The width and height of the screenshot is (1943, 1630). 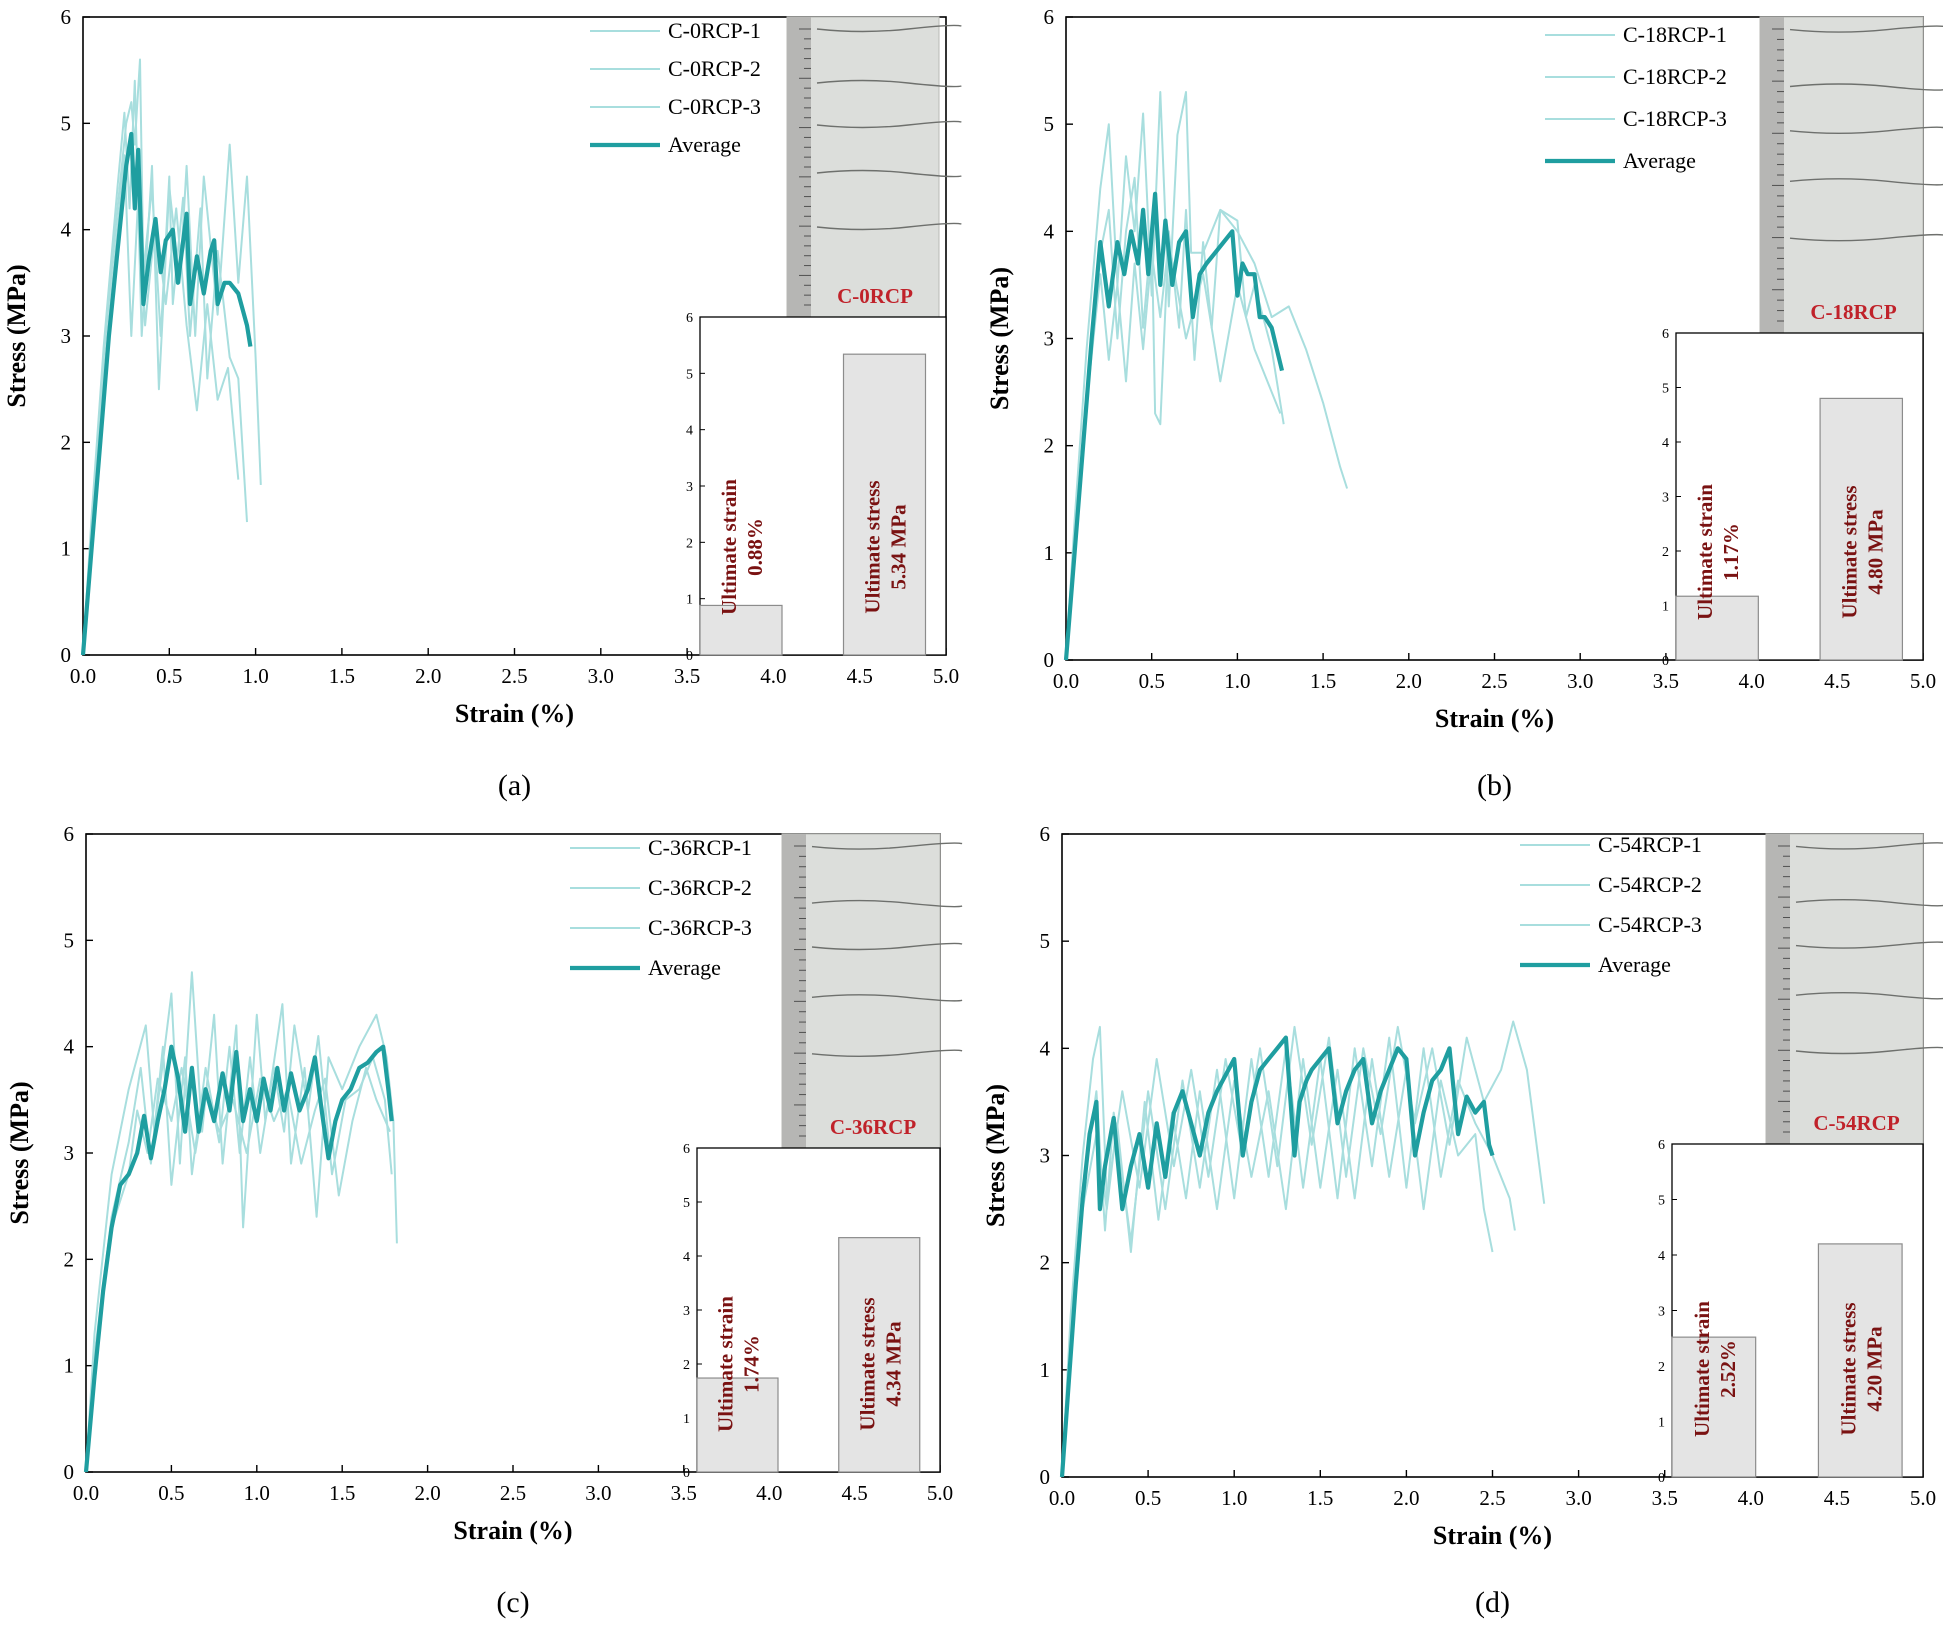 What do you see at coordinates (1841, 175) in the screenshot?
I see `photo-background` at bounding box center [1841, 175].